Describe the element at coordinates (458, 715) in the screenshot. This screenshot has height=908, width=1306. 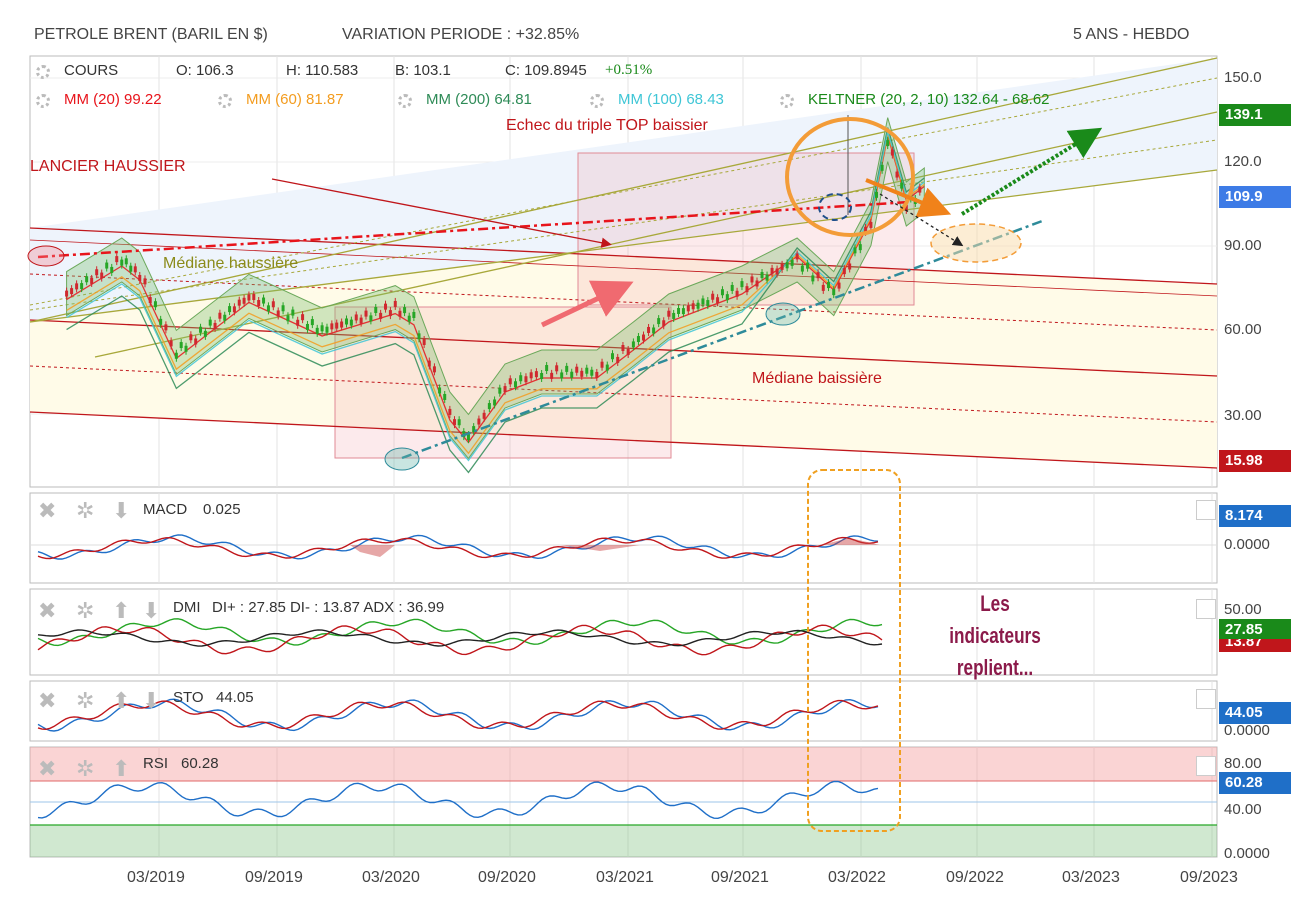
I see `stochastic-k-line` at that location.